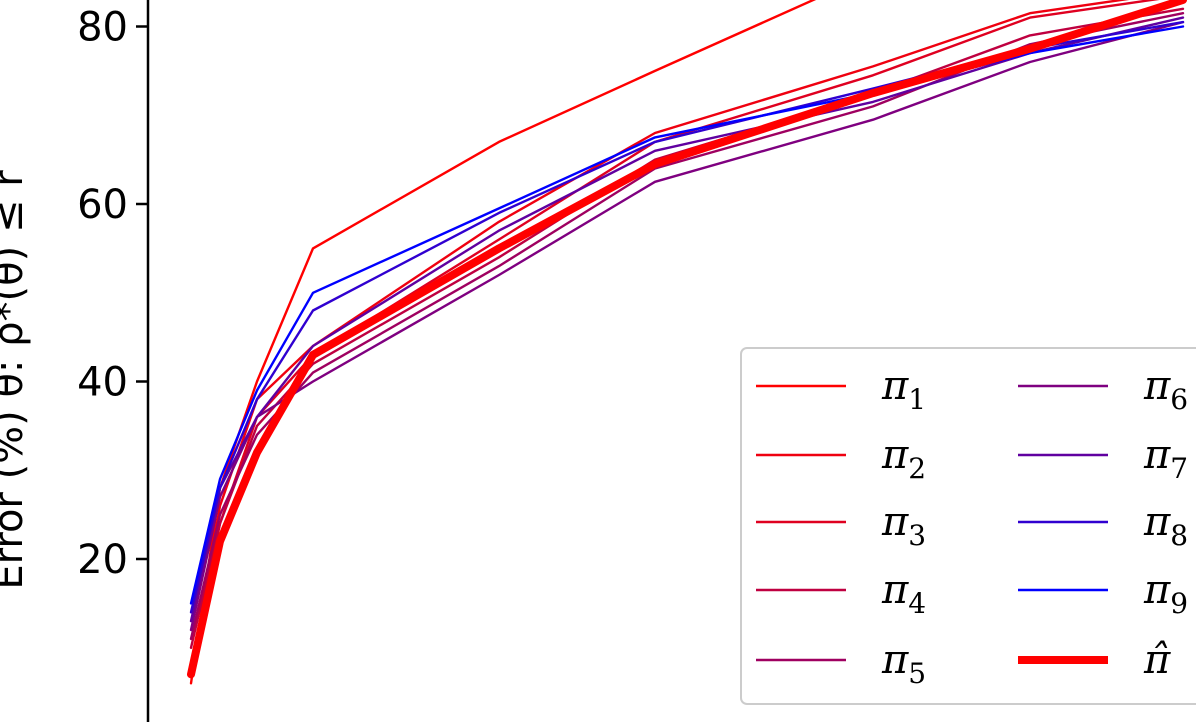  What do you see at coordinates (1165, 525) in the screenshot?
I see `legend-label: π8` at bounding box center [1165, 525].